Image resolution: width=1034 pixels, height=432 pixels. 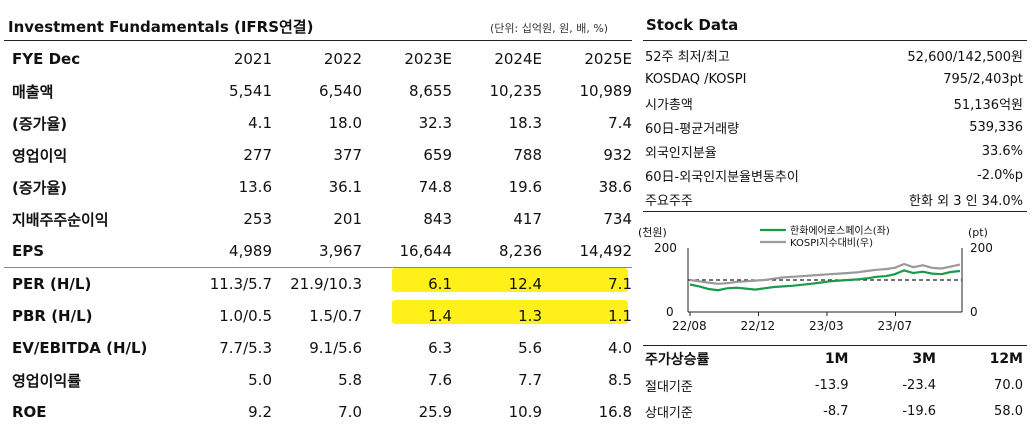 I want to click on cell: 13.6, so click(x=255, y=187).